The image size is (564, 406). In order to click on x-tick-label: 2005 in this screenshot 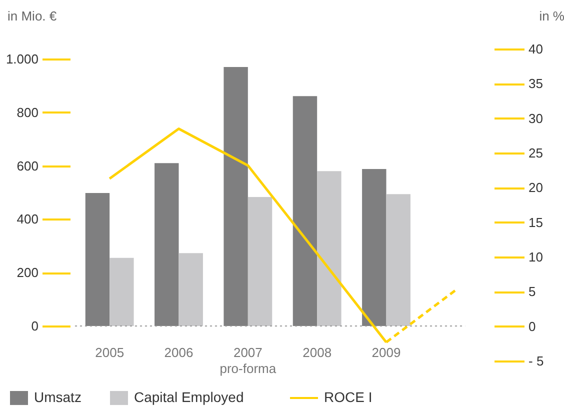, I will do `click(109, 352)`.